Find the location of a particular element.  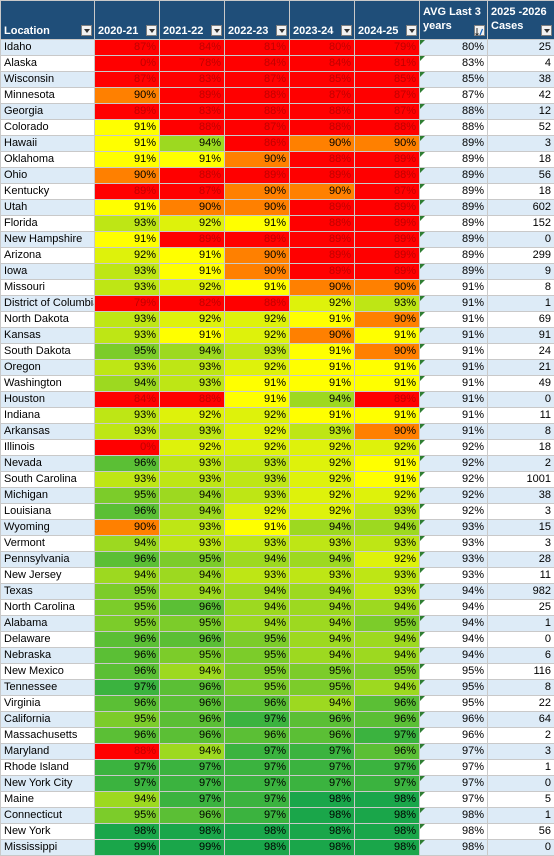

location-cell: Kansas is located at coordinates (48, 336).